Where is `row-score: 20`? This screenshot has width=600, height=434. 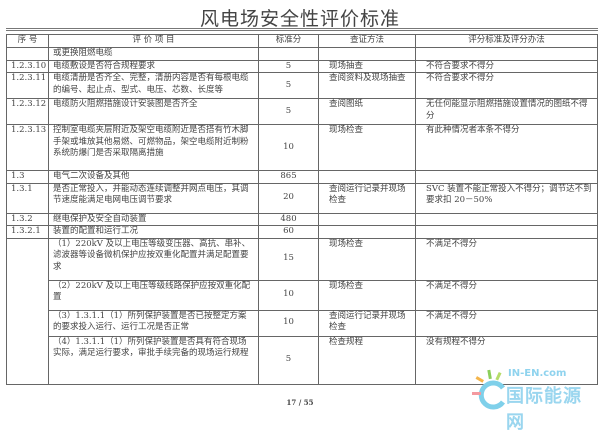
row-score: 20 is located at coordinates (288, 198).